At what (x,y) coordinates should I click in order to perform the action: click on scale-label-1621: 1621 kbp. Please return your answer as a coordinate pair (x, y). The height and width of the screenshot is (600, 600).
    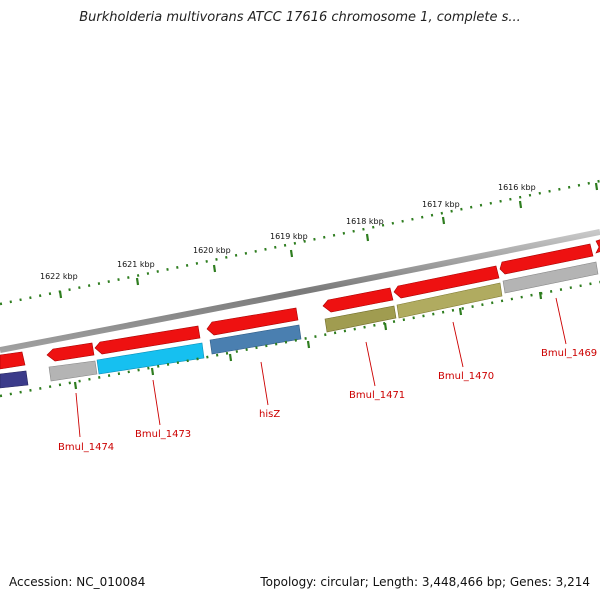
    Looking at the image, I should click on (136, 264).